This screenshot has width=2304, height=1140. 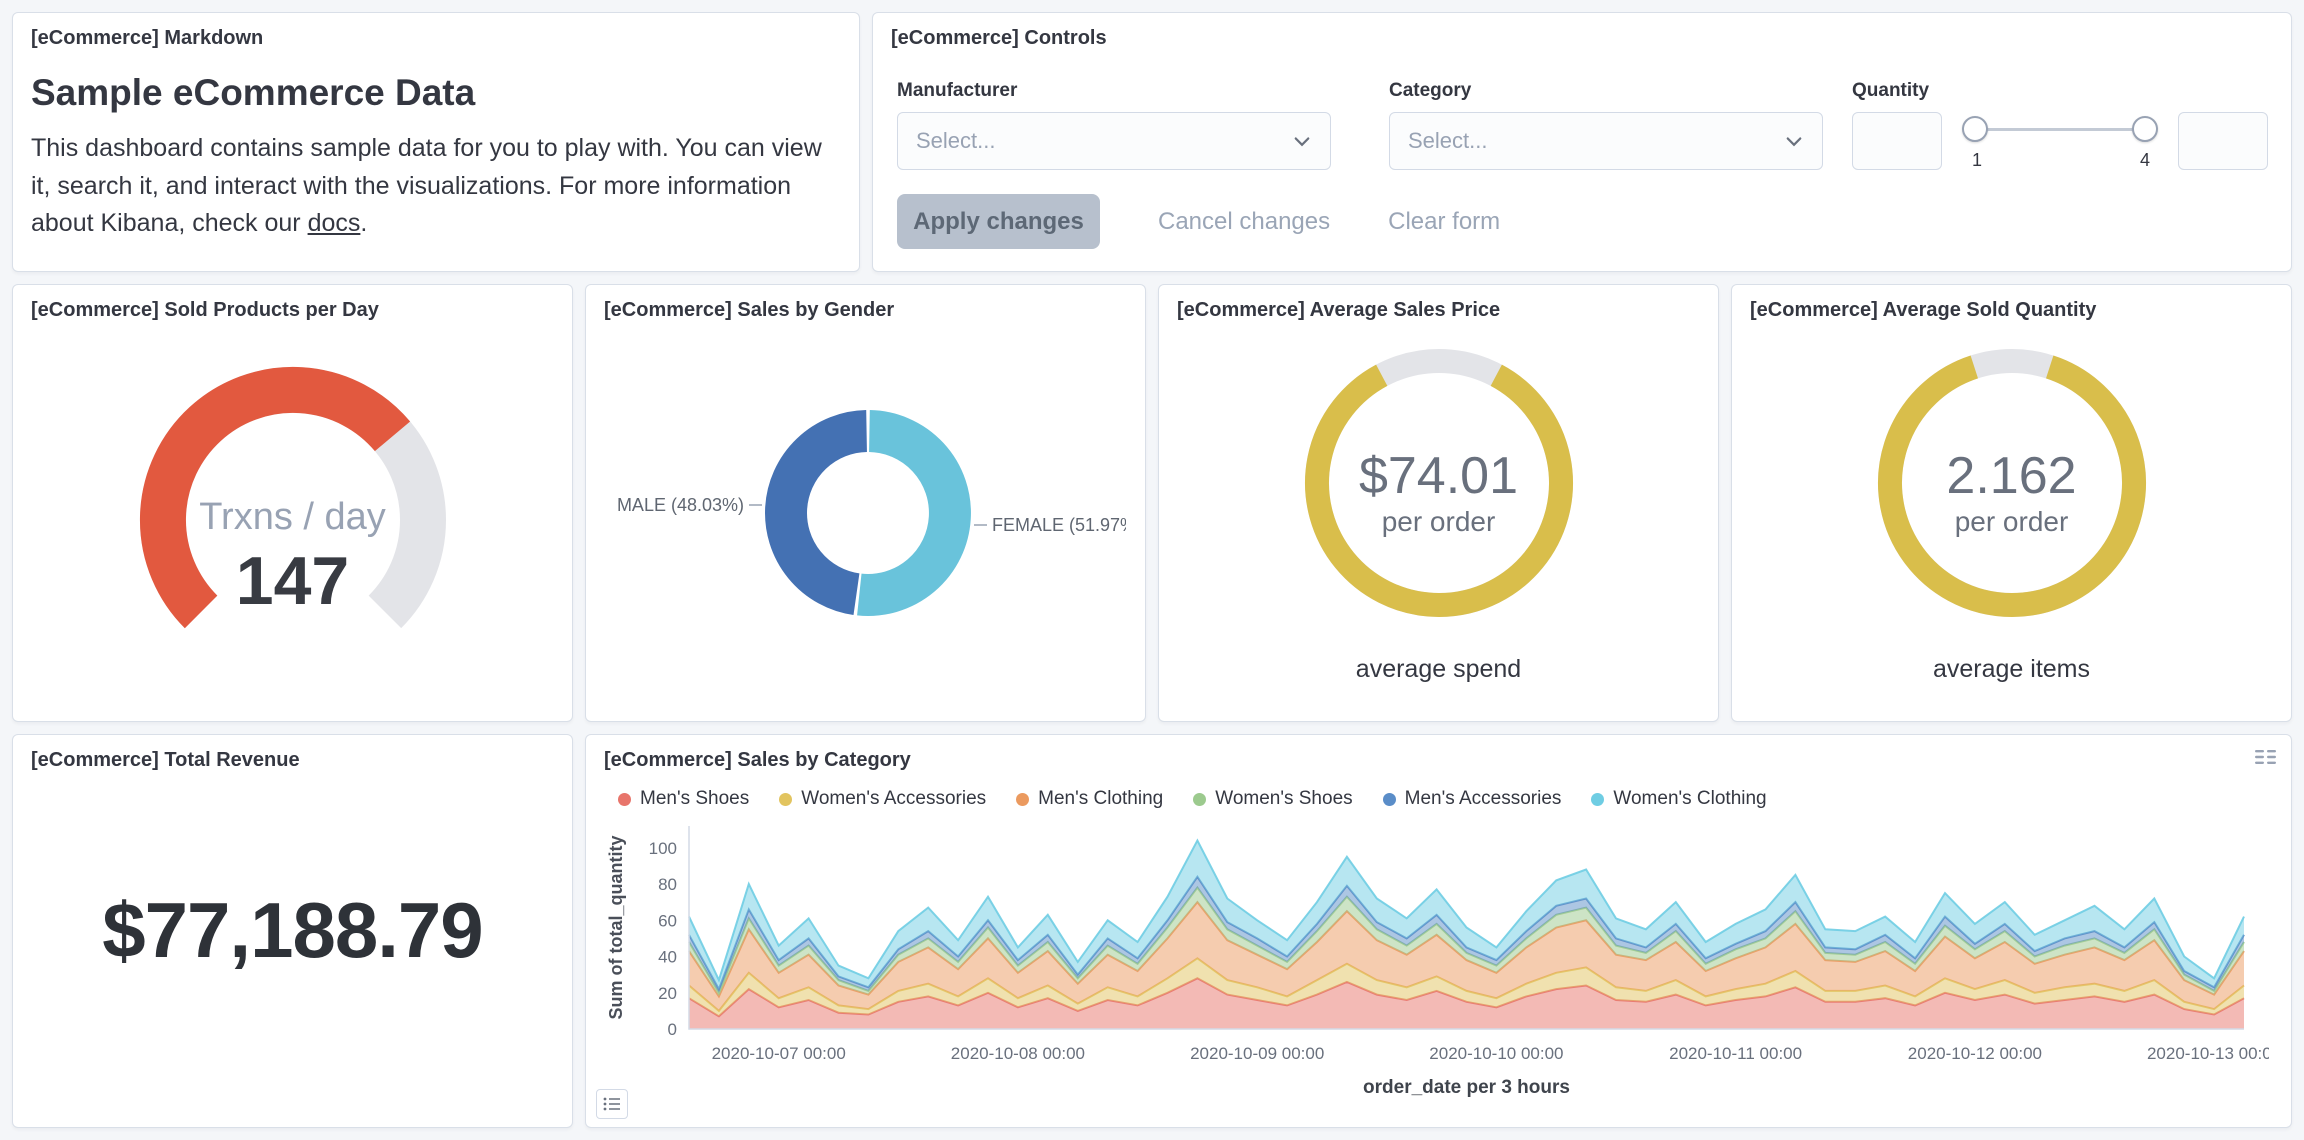 I want to click on gauge-panel-title: [eCommerce] Sold Products per Day, so click(x=205, y=310).